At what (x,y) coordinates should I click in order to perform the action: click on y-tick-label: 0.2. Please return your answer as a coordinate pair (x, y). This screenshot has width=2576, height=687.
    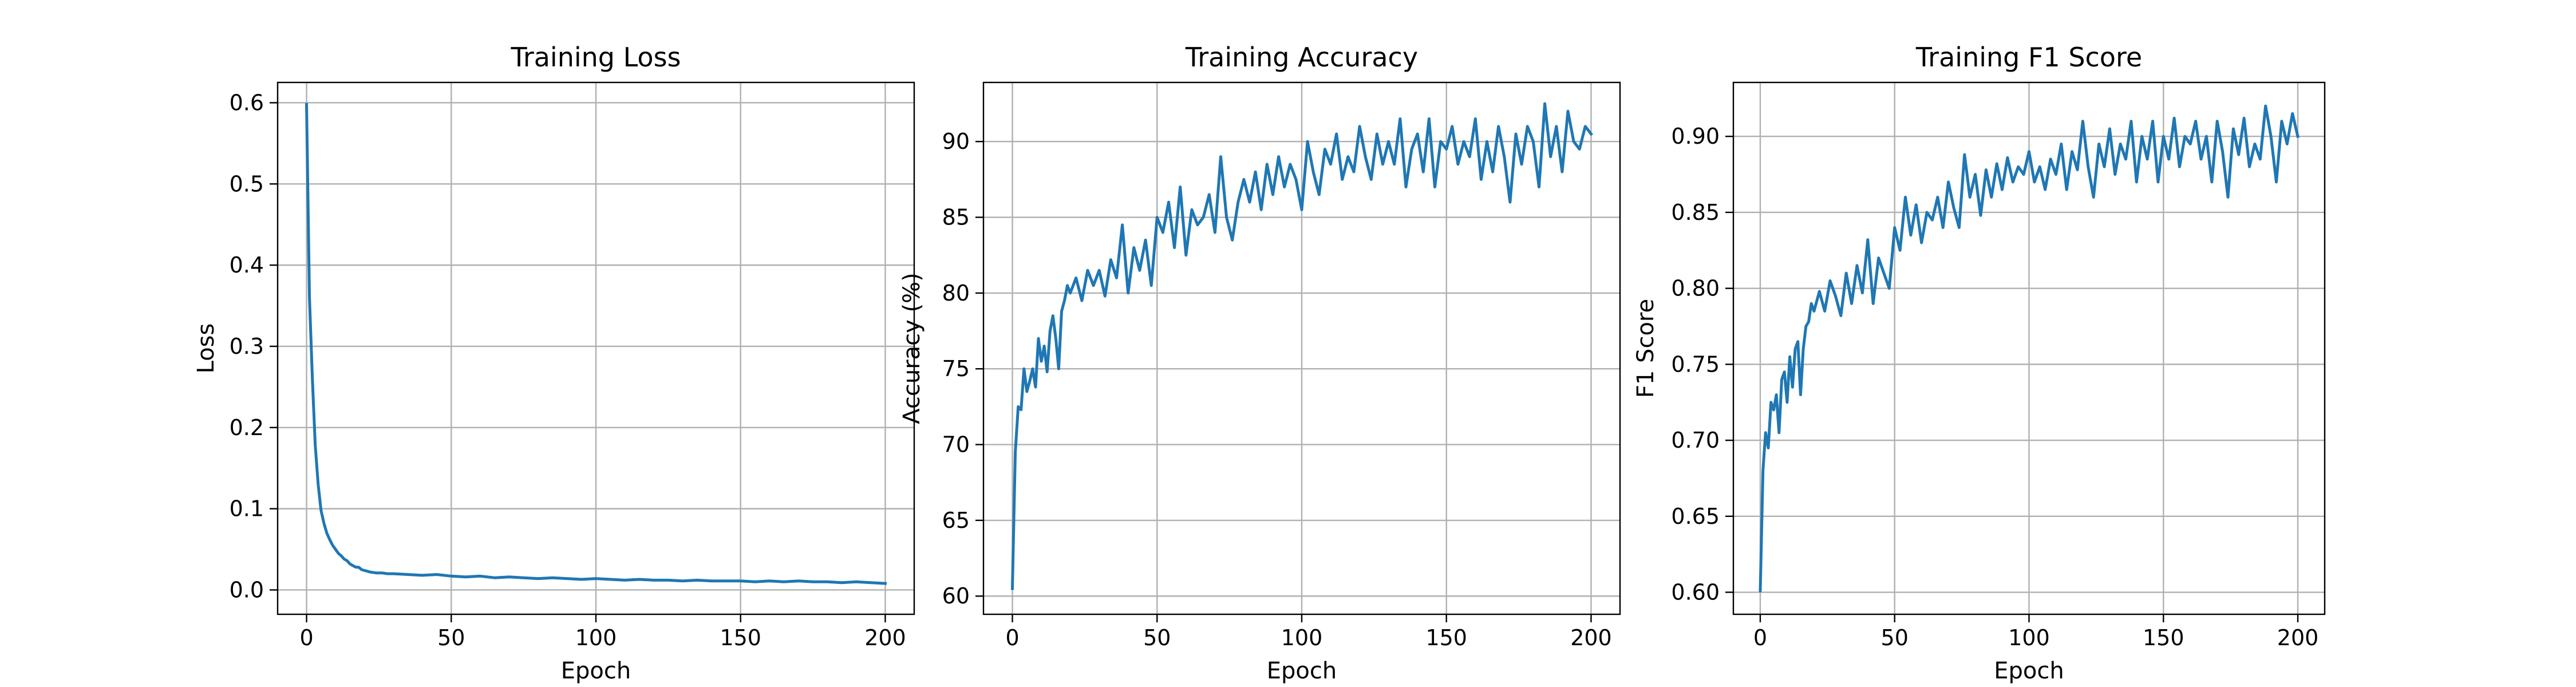
    Looking at the image, I should click on (247, 427).